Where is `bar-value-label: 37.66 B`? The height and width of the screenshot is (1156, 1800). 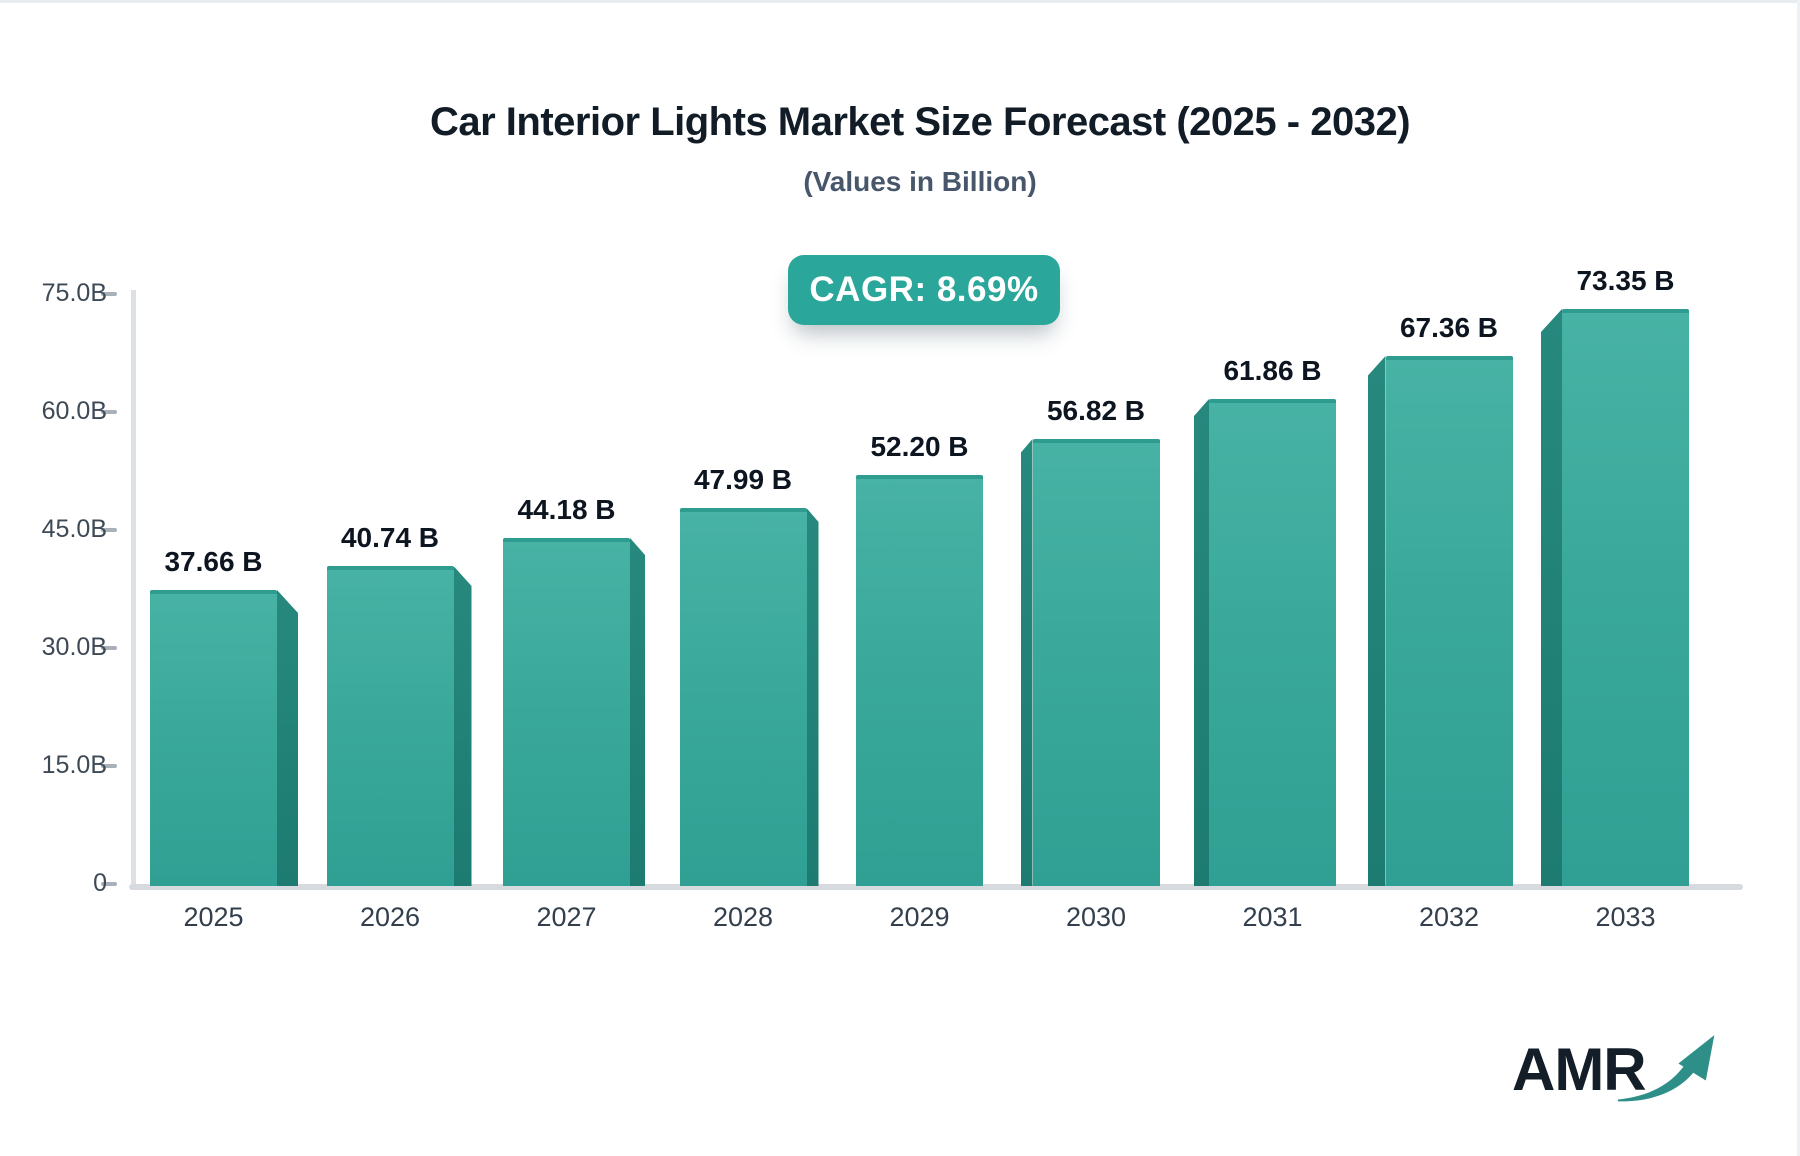
bar-value-label: 37.66 B is located at coordinates (213, 561).